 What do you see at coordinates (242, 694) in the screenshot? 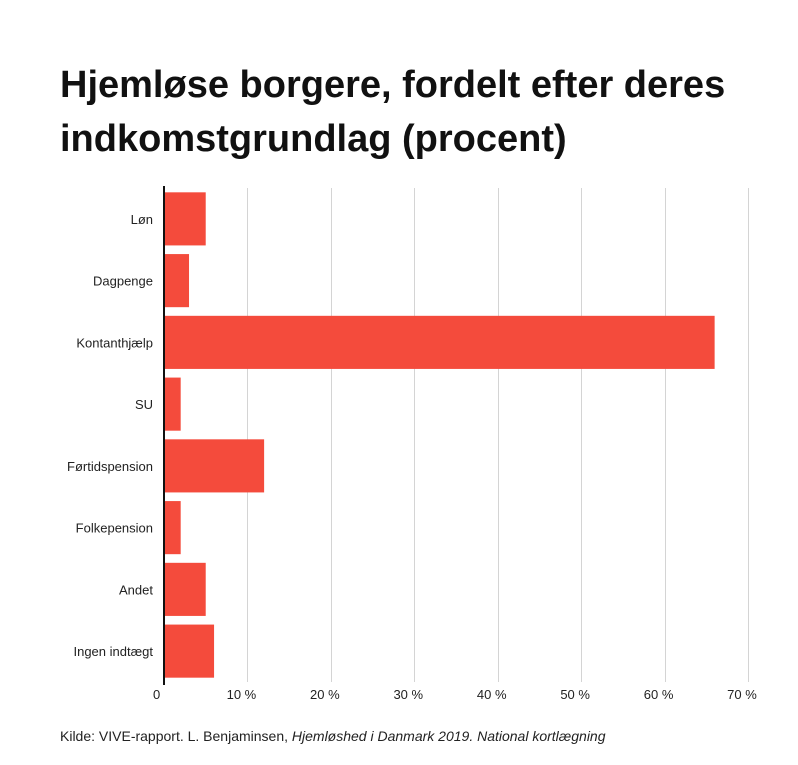
I see `x-tick-label-10: 10 %` at bounding box center [242, 694].